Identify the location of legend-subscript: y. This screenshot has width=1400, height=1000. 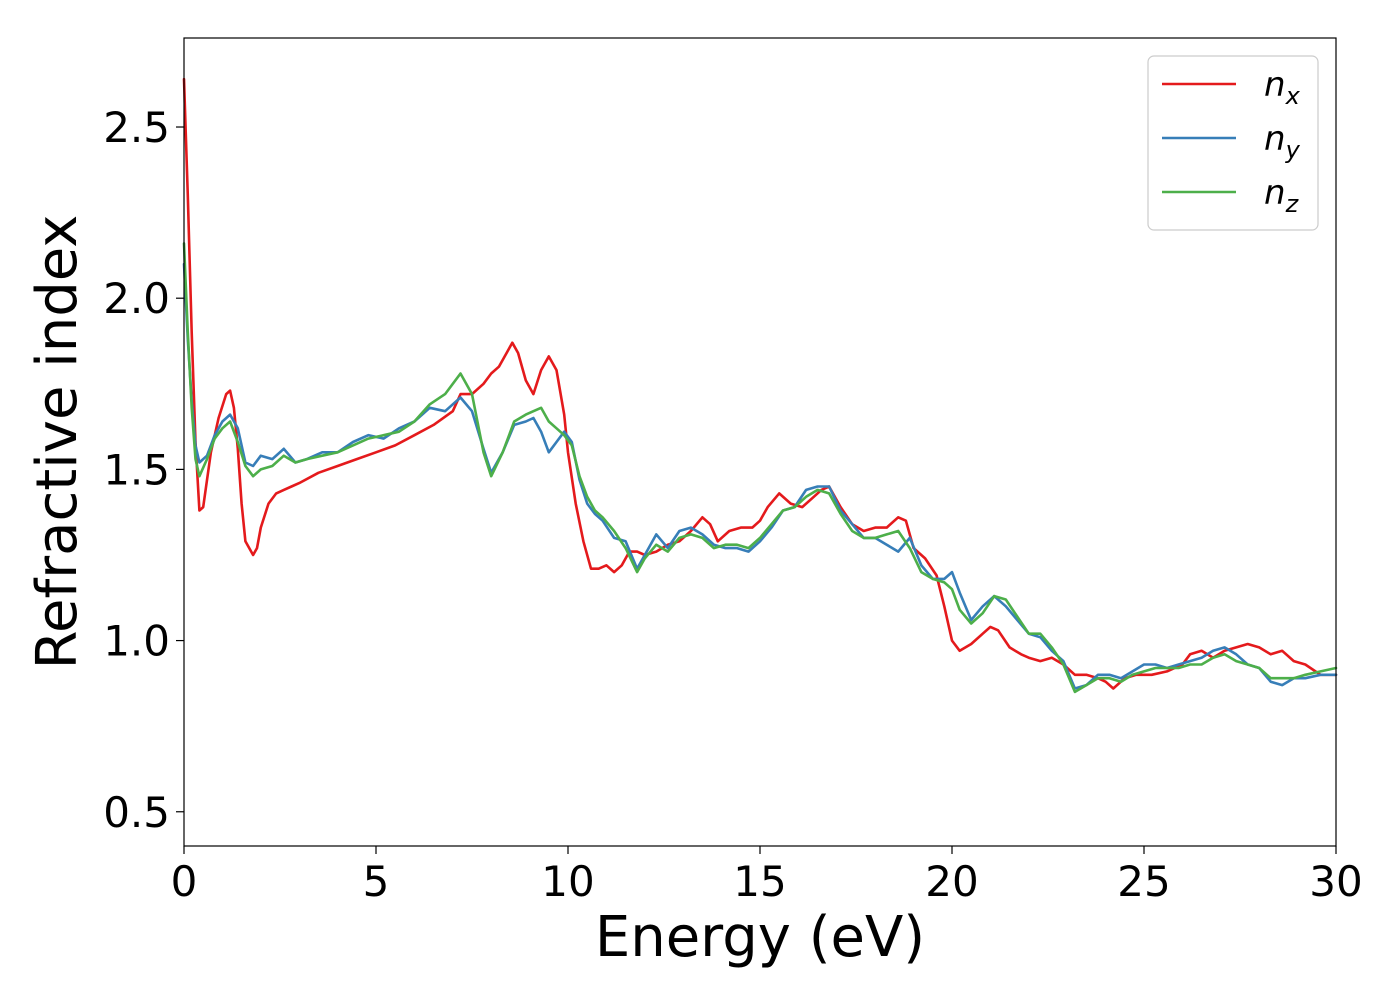
(1293, 150).